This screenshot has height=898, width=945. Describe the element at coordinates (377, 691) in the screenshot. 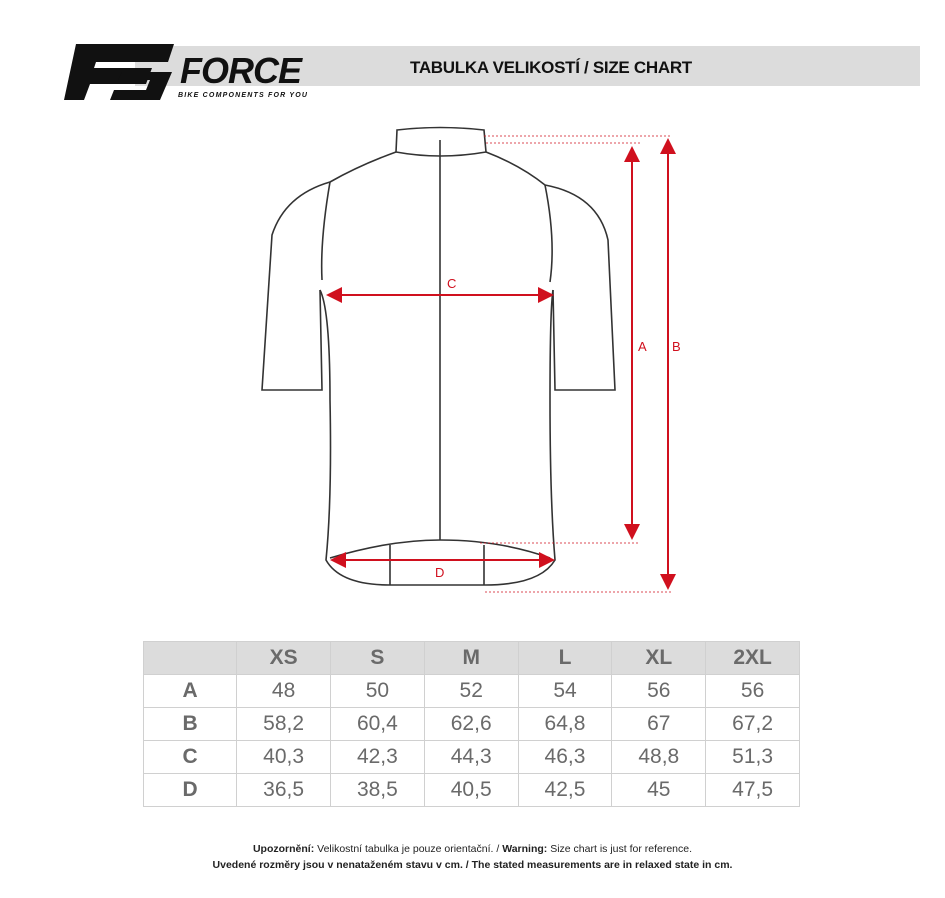

I see `cell: 50` at that location.